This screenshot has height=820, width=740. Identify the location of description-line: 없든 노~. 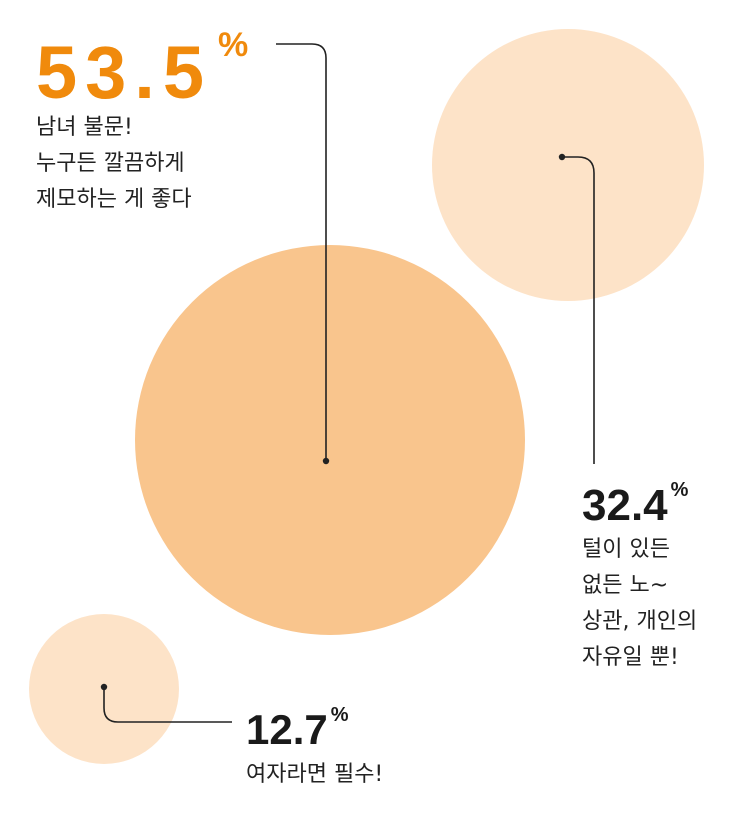
(625, 585).